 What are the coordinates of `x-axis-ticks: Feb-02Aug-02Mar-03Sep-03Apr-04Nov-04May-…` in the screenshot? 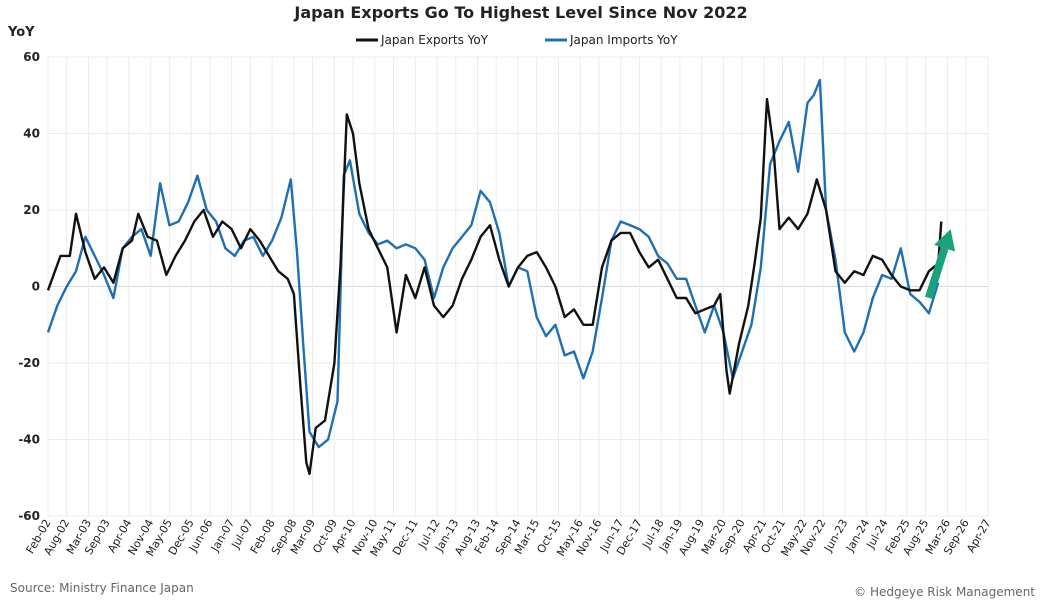 It's located at (509, 538).